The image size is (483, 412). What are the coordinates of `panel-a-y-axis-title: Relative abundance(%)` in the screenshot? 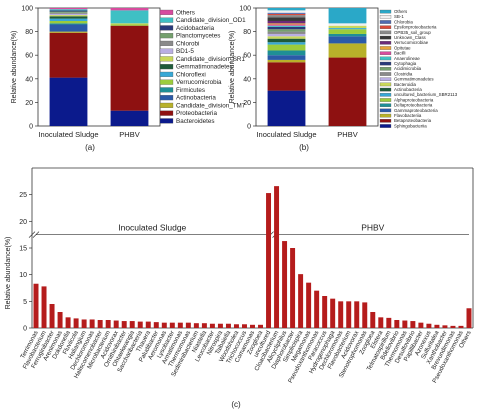 It's located at (14, 67).